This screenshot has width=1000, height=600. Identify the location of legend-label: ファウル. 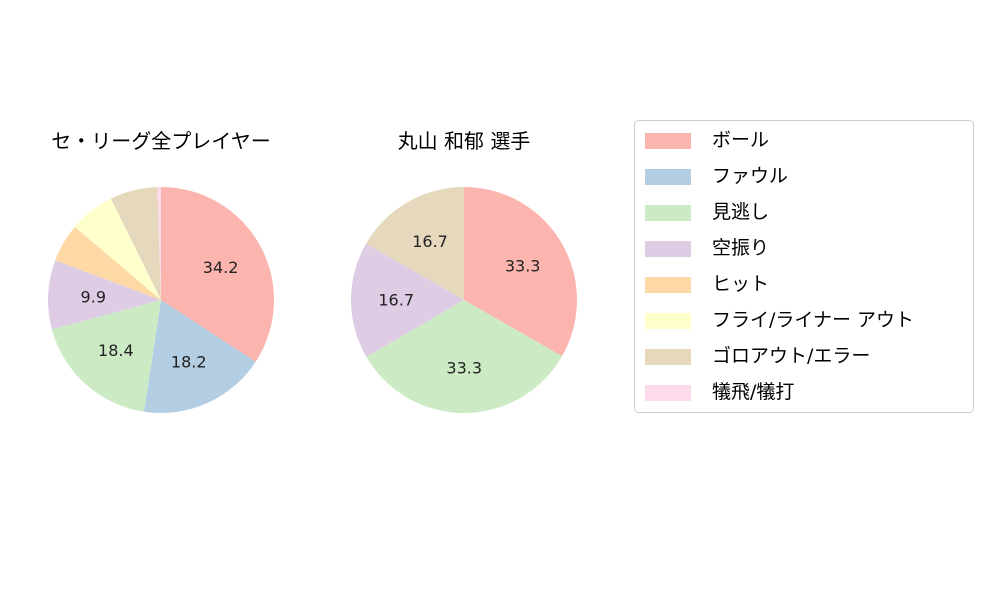
(750, 176).